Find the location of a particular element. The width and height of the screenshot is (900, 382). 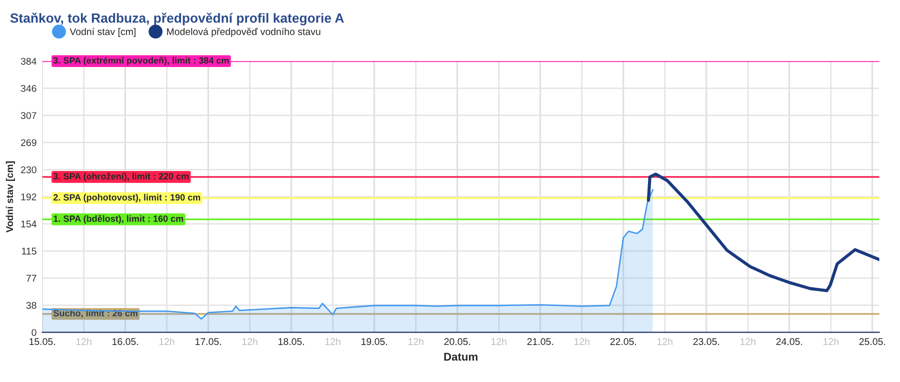

x-axis-title: Datum is located at coordinates (461, 356).